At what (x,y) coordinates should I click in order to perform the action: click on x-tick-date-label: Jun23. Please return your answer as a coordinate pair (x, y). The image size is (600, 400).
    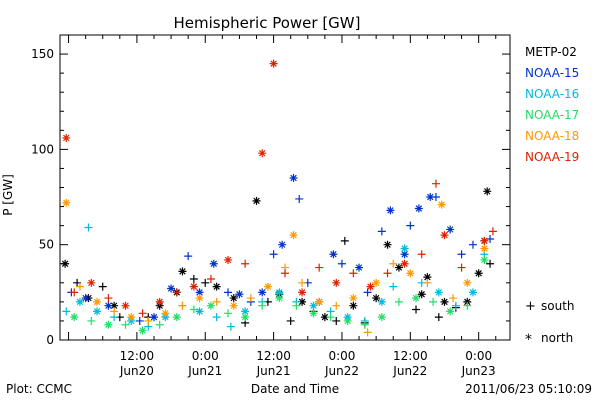
    Looking at the image, I should click on (478, 371).